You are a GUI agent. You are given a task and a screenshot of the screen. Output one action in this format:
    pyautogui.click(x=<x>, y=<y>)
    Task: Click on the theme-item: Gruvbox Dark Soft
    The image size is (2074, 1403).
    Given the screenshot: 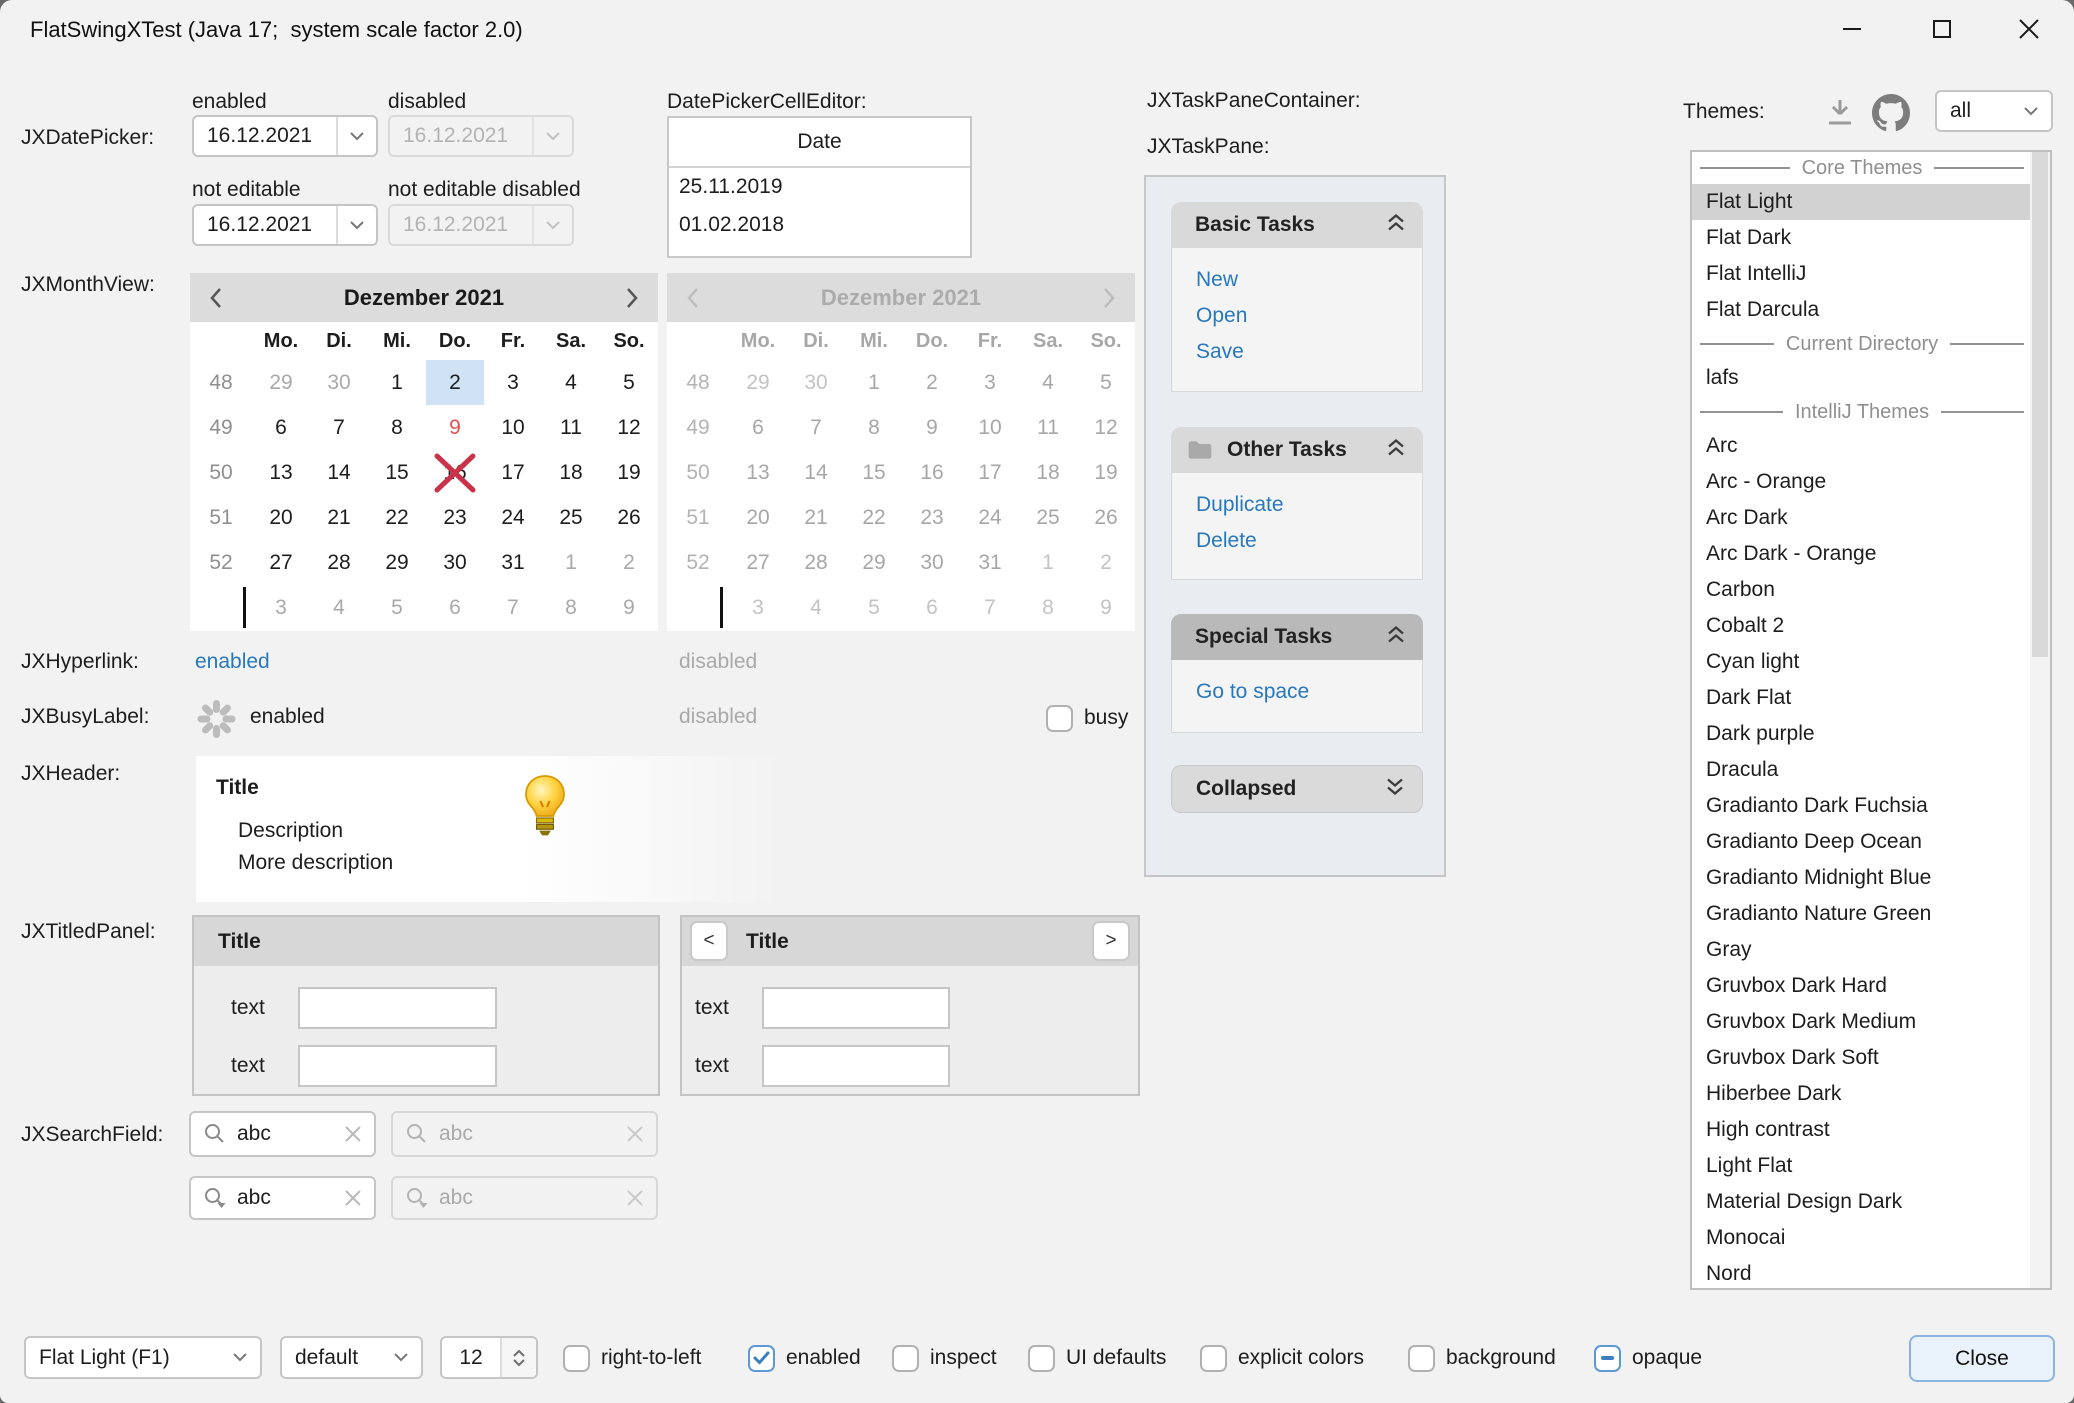 What is the action you would take?
    pyautogui.click(x=1792, y=1057)
    